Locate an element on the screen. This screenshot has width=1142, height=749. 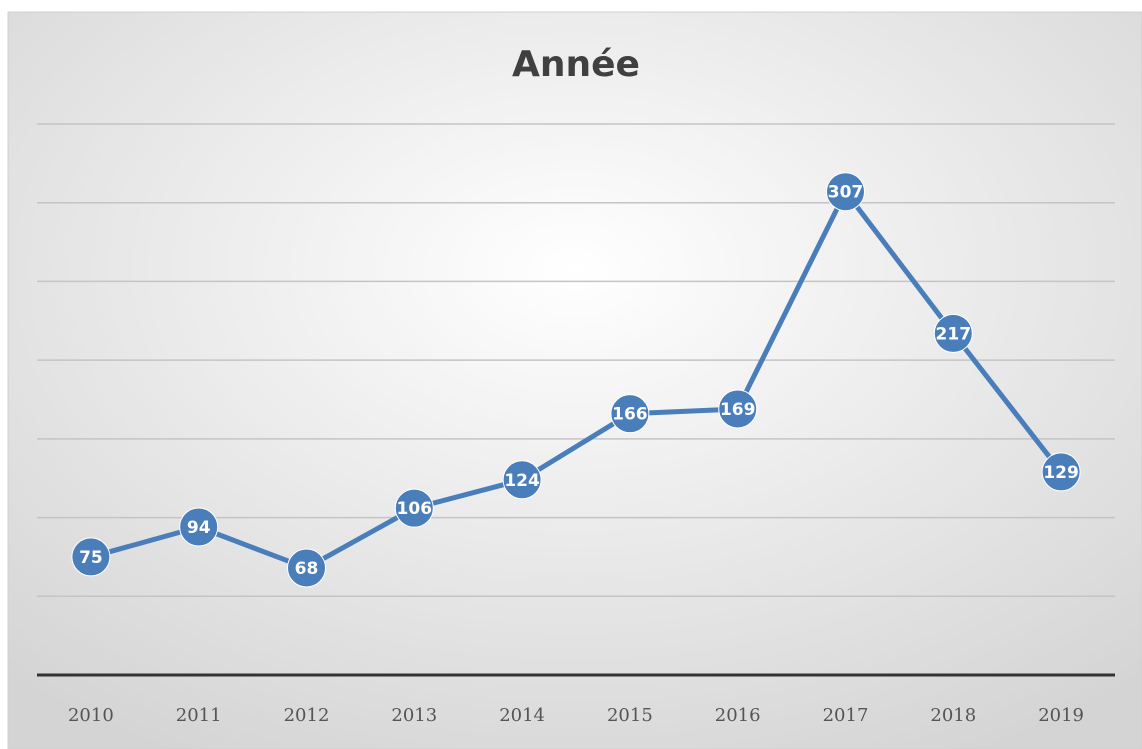
x-tick-label: 2013 is located at coordinates (414, 715).